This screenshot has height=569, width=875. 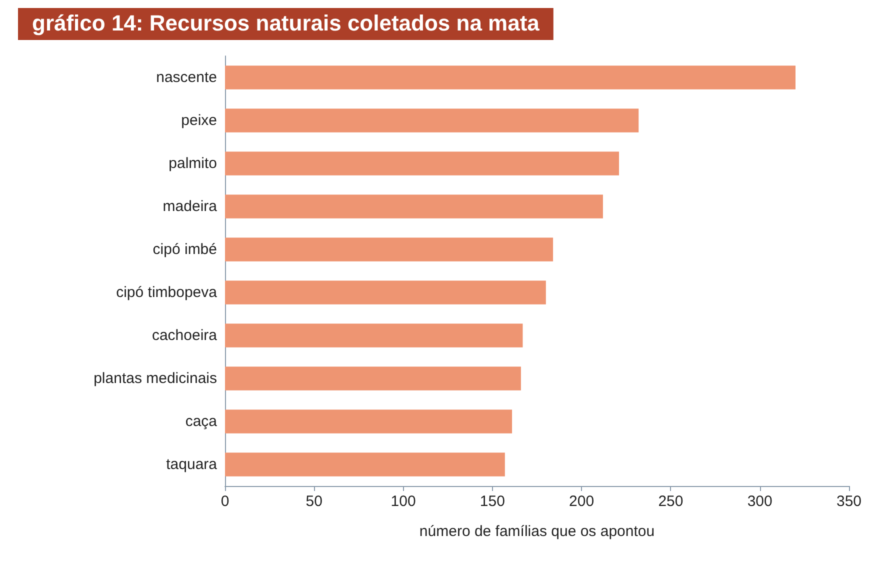 I want to click on y-tick-label: taquara, so click(x=192, y=464).